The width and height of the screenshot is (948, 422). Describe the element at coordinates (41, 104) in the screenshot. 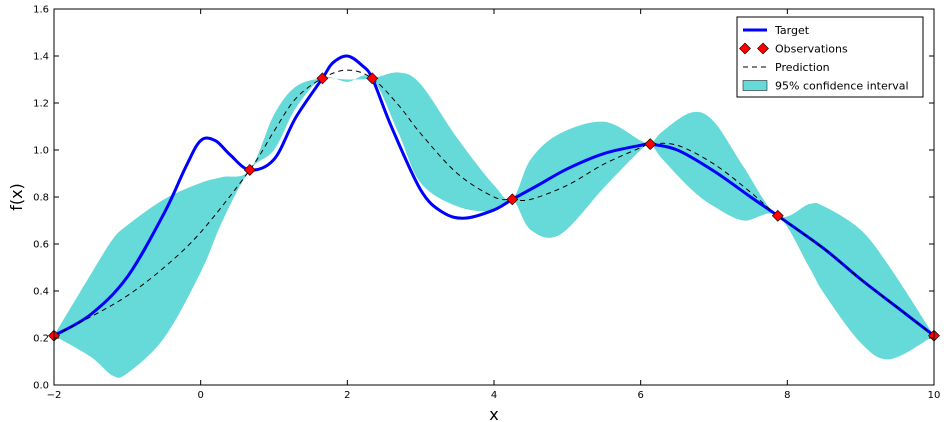

I see `y-tick-label: 1.2` at that location.